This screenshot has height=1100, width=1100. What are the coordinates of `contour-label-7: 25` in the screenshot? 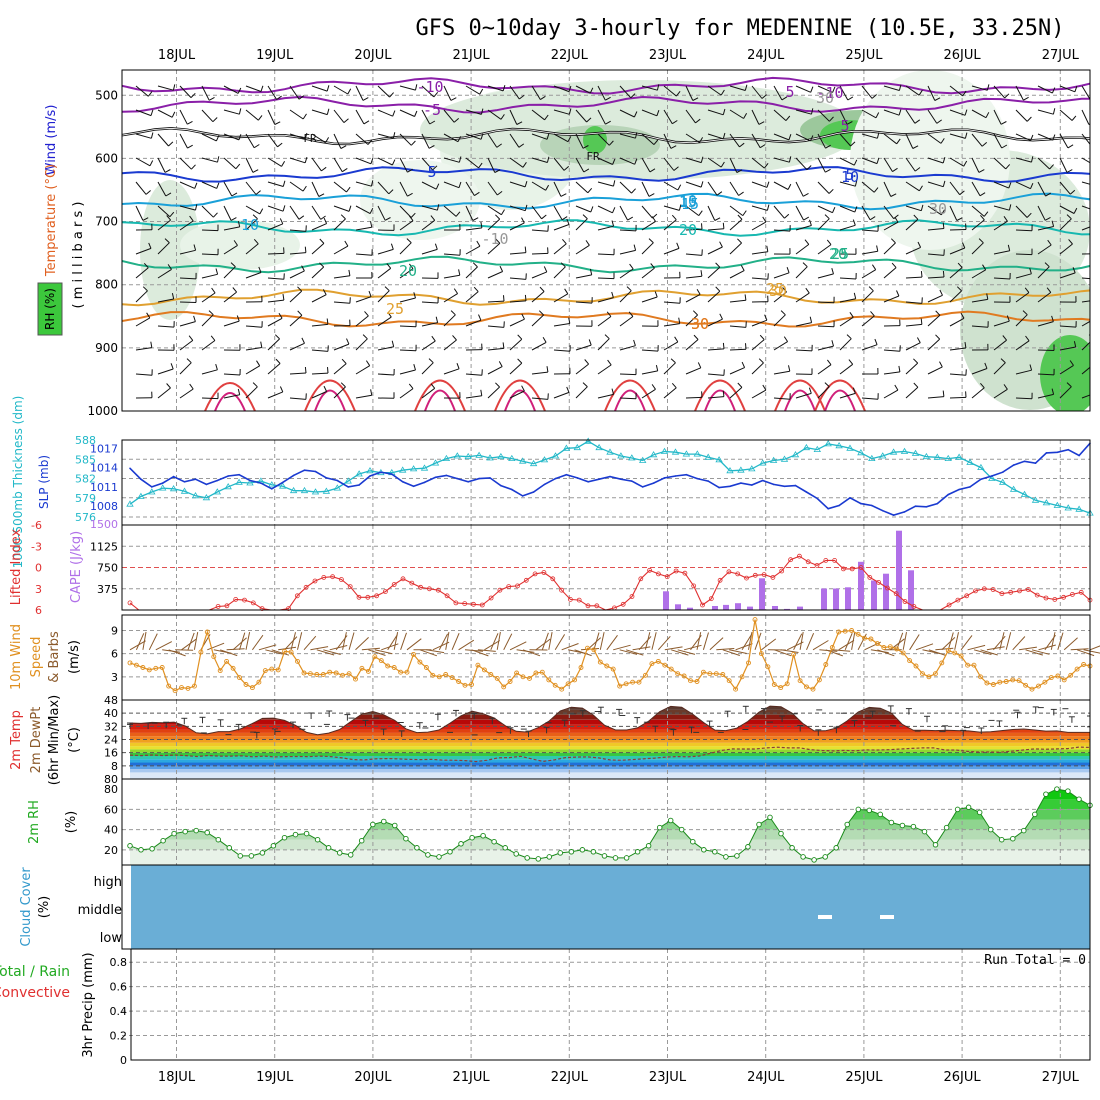 It's located at (395, 309).